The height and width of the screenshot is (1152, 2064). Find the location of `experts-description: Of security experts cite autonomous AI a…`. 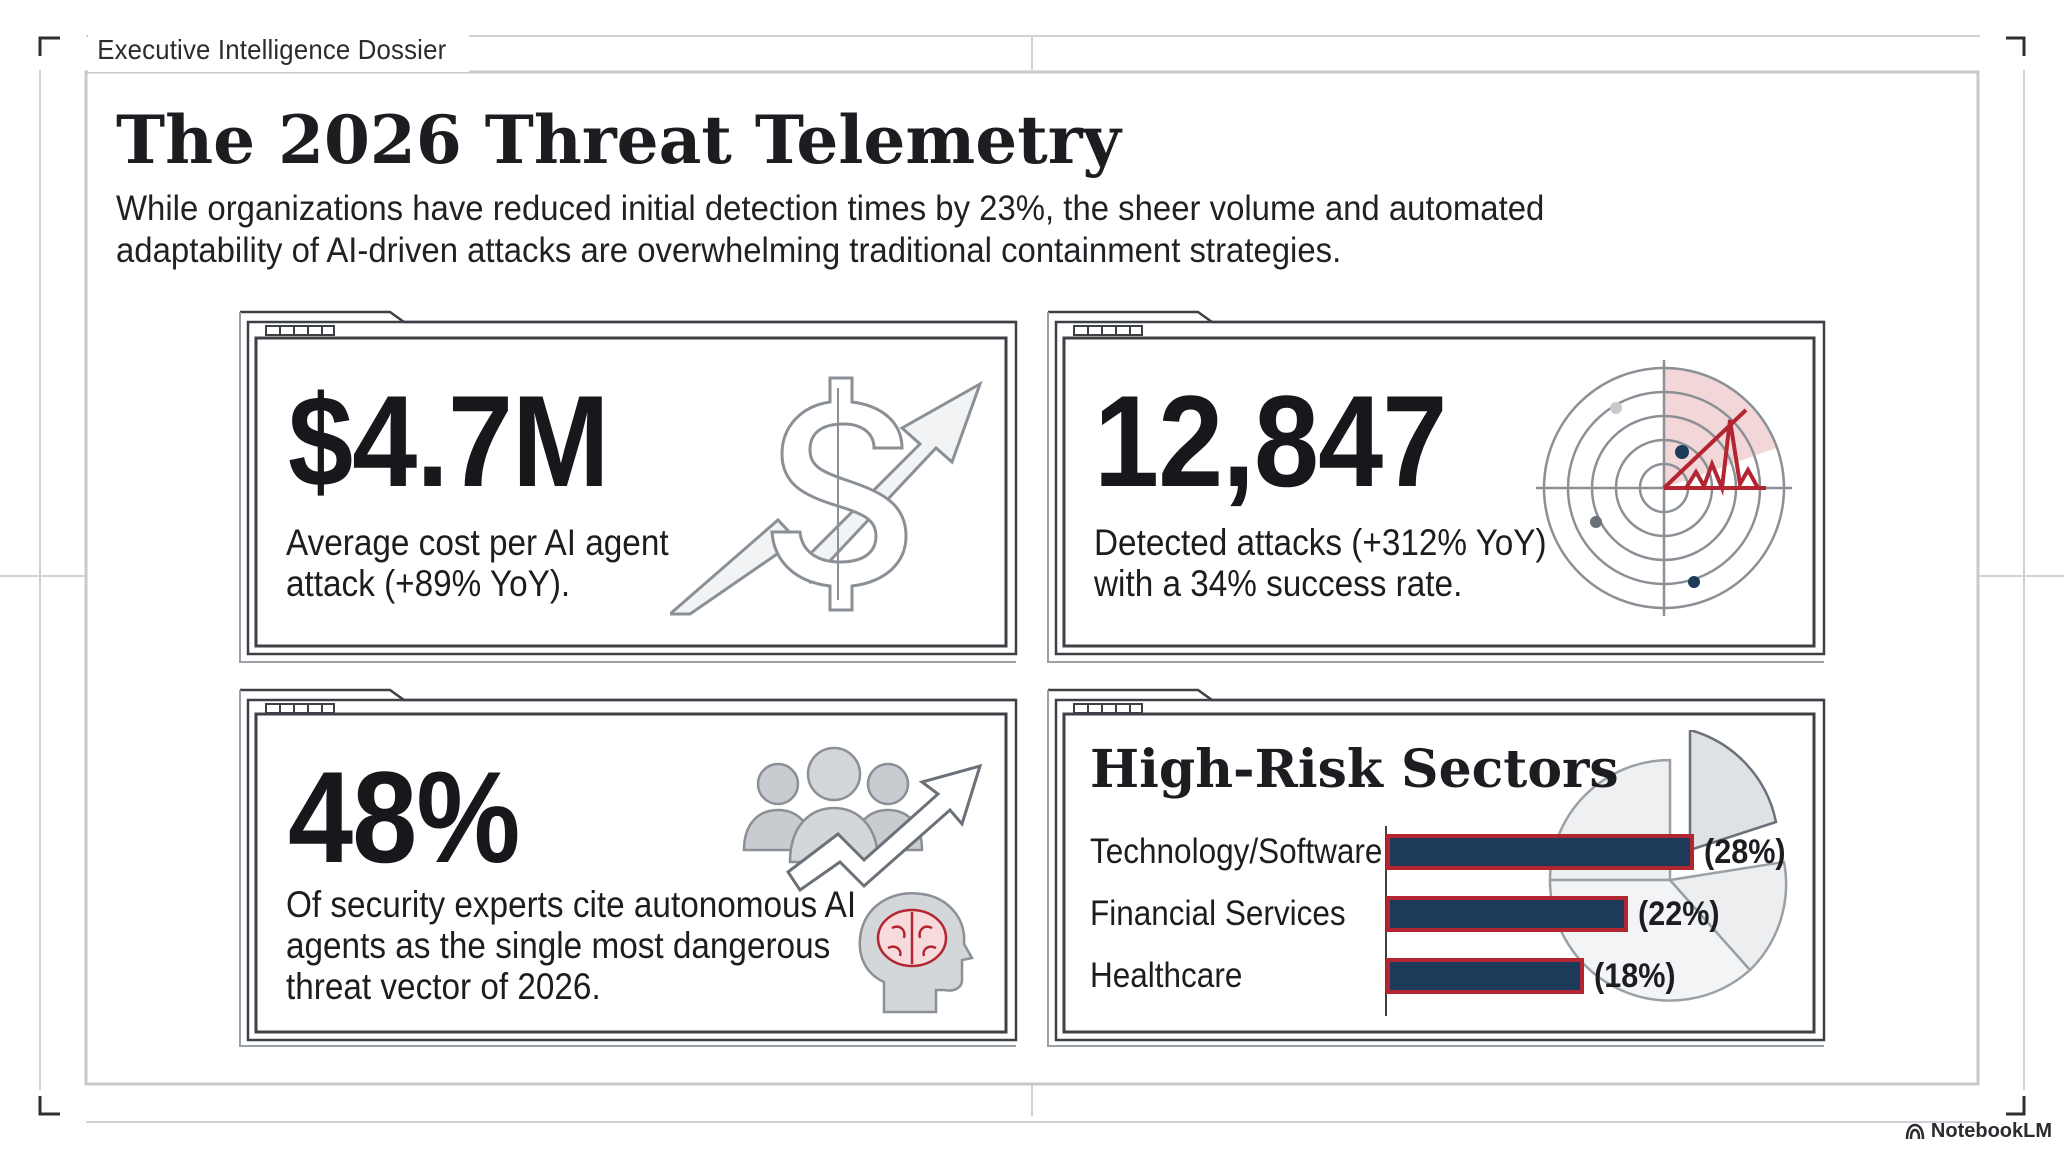

experts-description: Of security experts cite autonomous AI a… is located at coordinates (571, 945).